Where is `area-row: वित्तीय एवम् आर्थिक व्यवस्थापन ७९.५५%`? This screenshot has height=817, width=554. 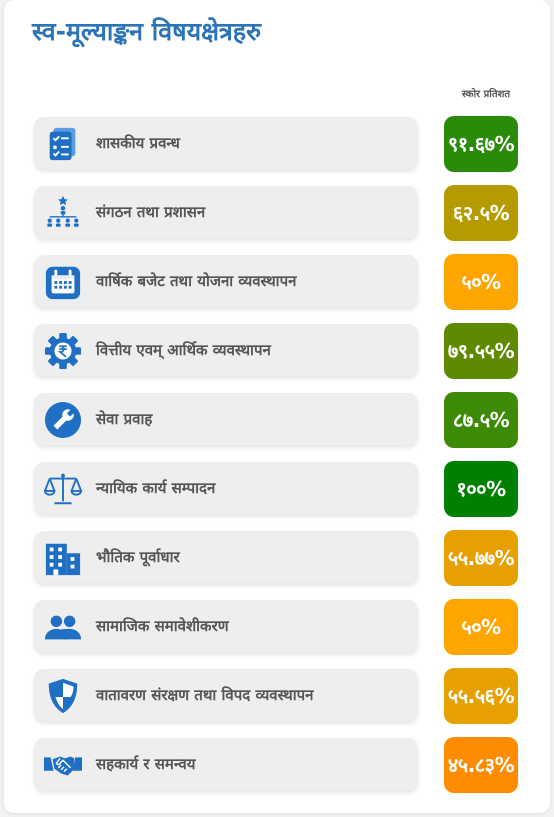 area-row: वित्तीय एवम् आर्थिक व्यवस्थापन ७९.५५% is located at coordinates (277, 352).